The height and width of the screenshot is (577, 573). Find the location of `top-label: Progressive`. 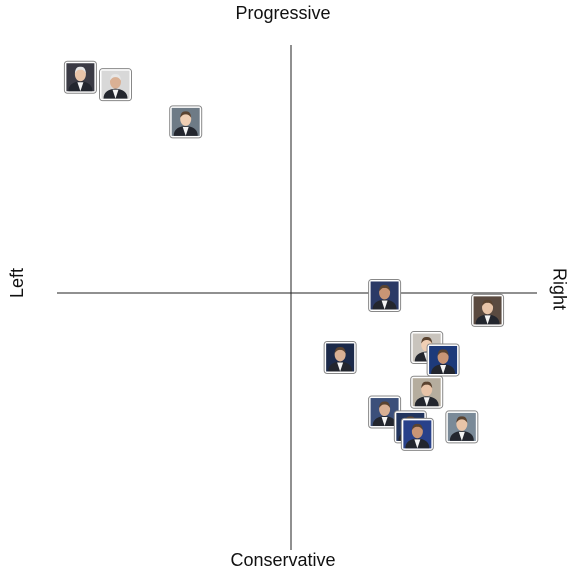

top-label: Progressive is located at coordinates (282, 13).